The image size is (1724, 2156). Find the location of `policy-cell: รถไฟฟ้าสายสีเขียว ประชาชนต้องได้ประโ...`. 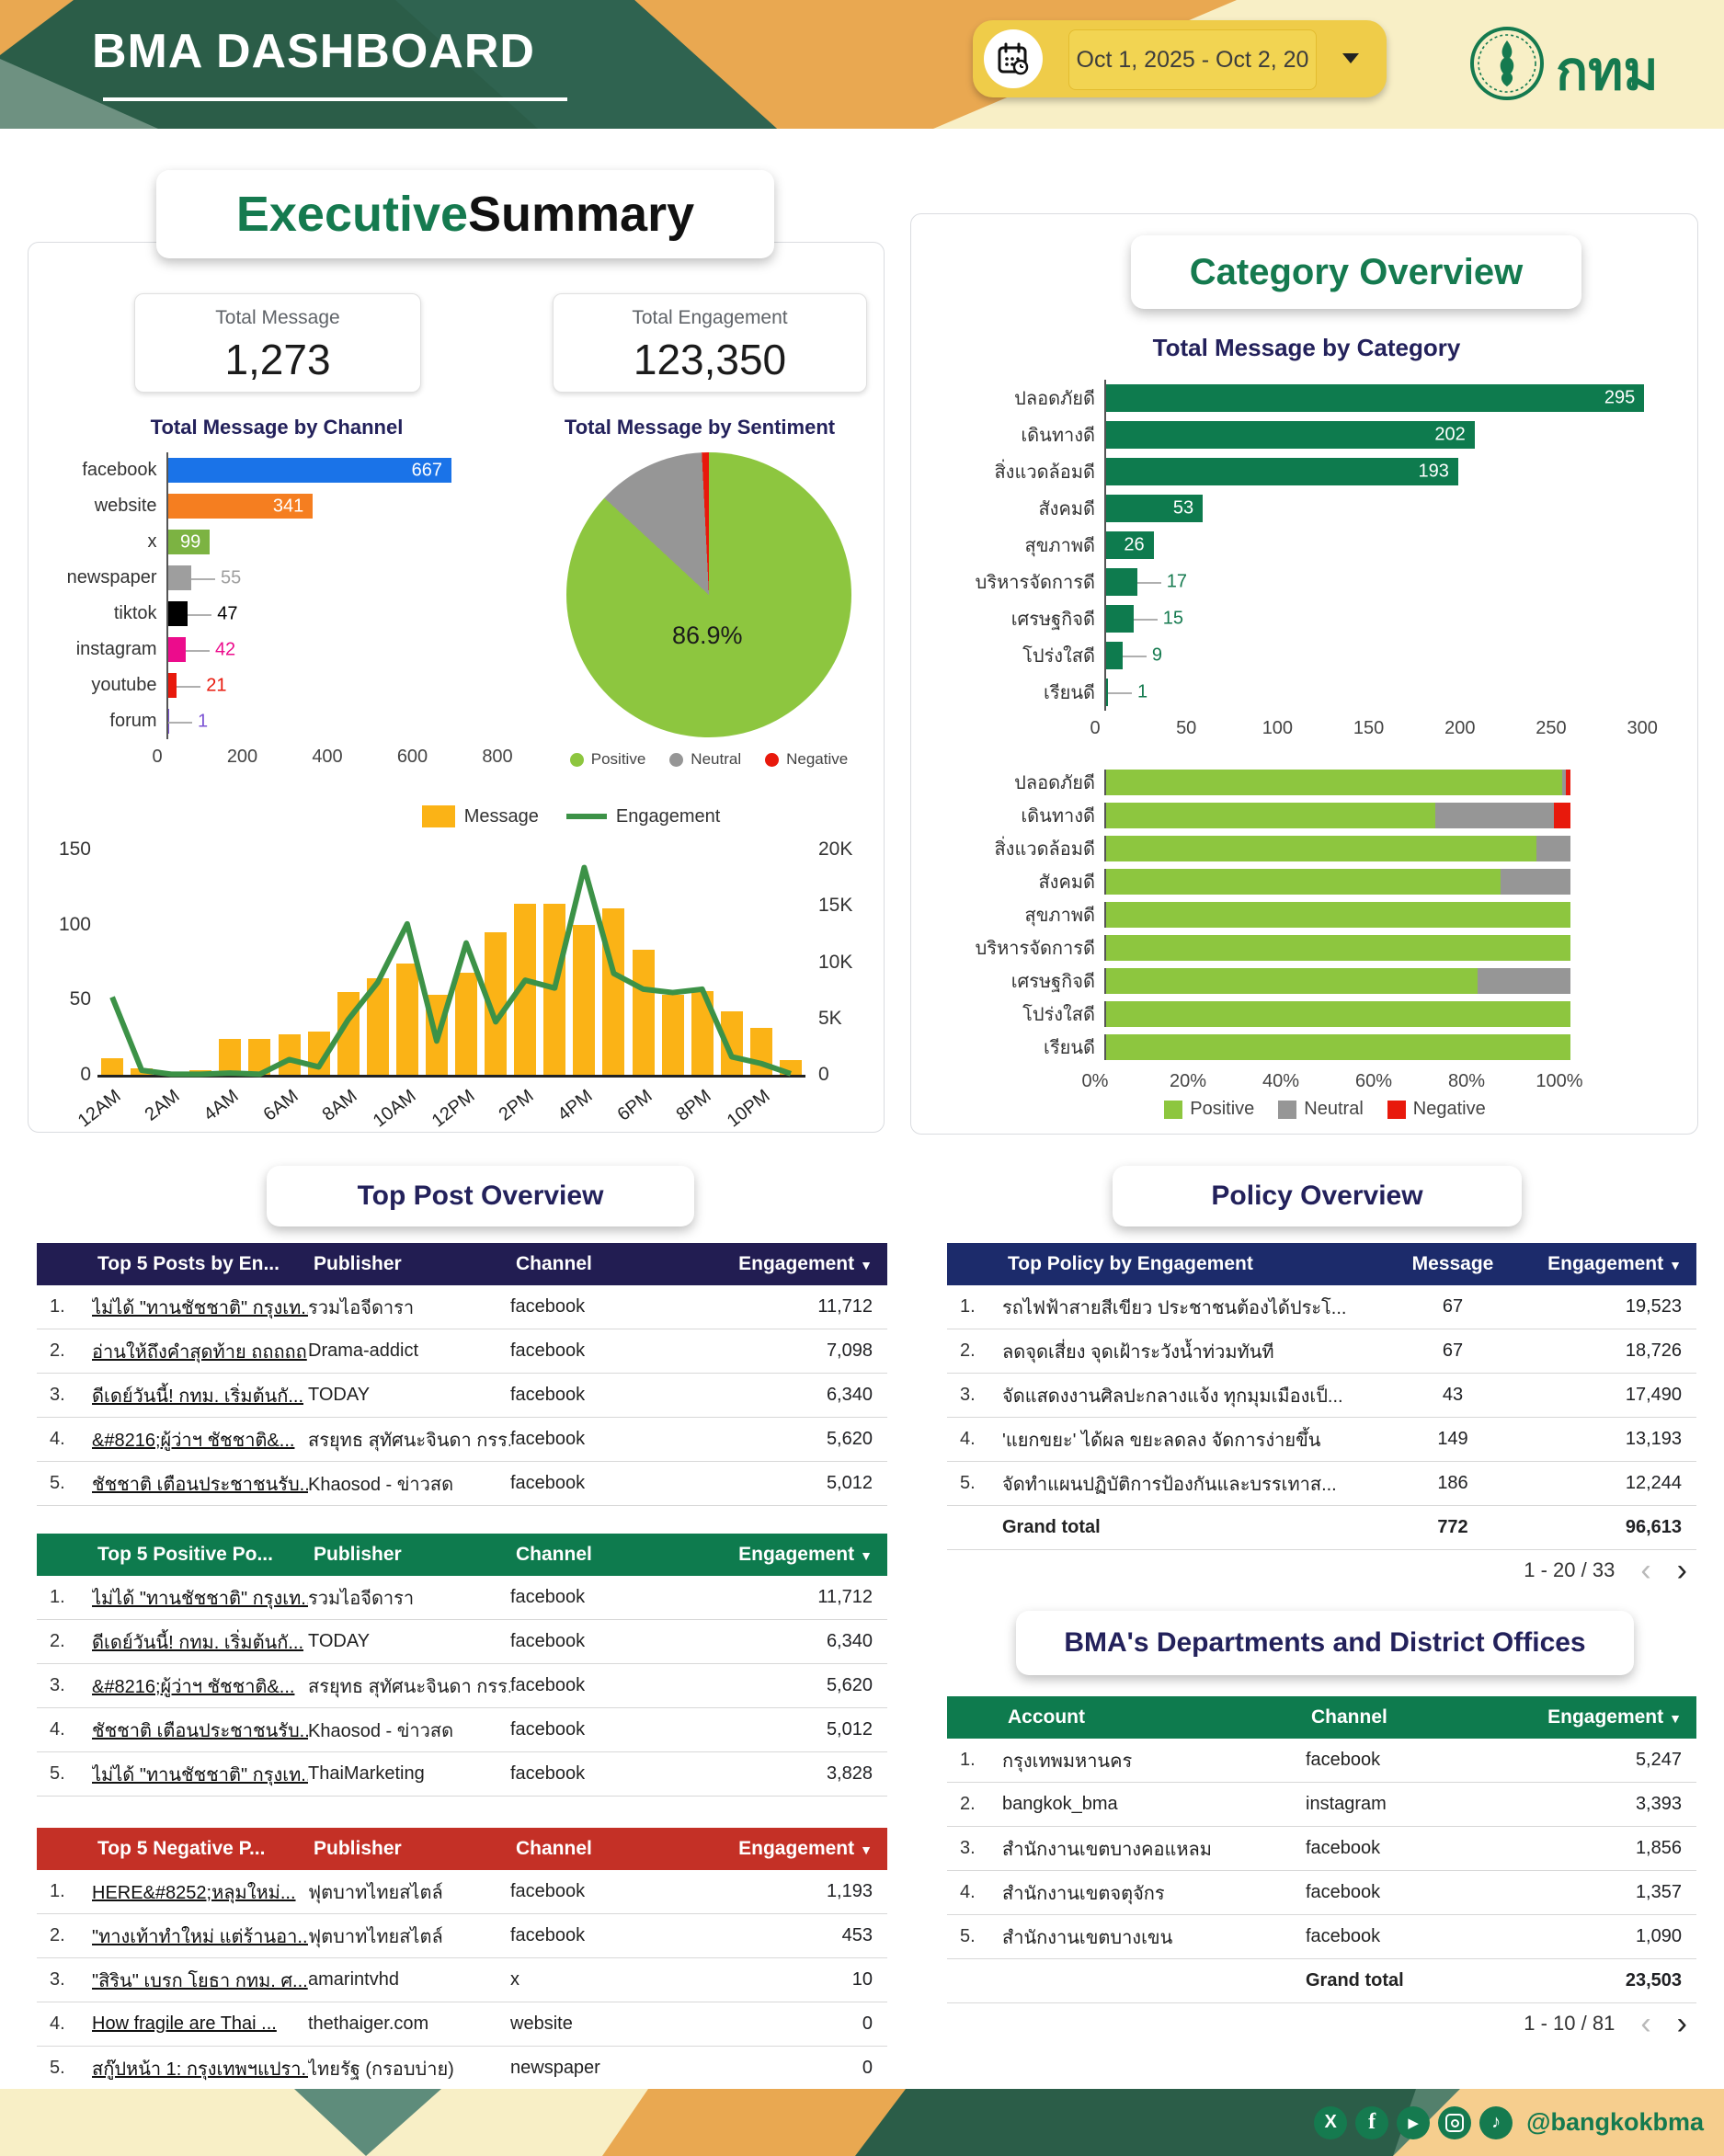

policy-cell: รถไฟฟ้าสายสีเขียว ประชาชนต้องได้ประโ... is located at coordinates (1174, 1307).